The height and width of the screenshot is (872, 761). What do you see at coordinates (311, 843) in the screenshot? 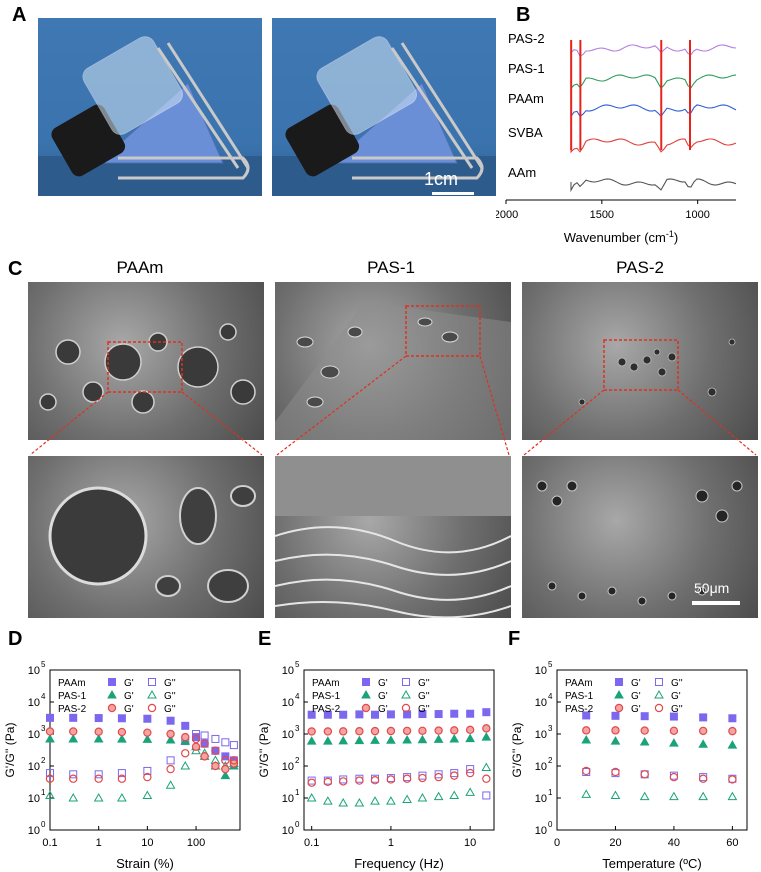
I see `x-tick-label: 0.1` at bounding box center [311, 843].